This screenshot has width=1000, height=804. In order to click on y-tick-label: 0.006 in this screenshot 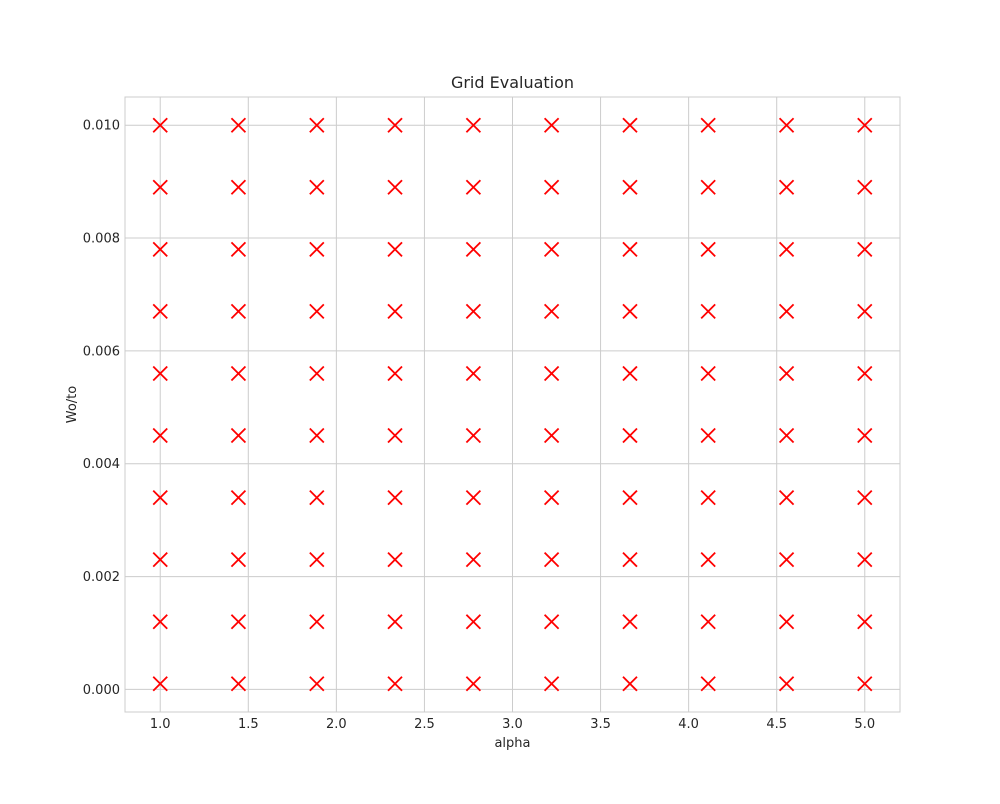, I will do `click(101, 351)`.